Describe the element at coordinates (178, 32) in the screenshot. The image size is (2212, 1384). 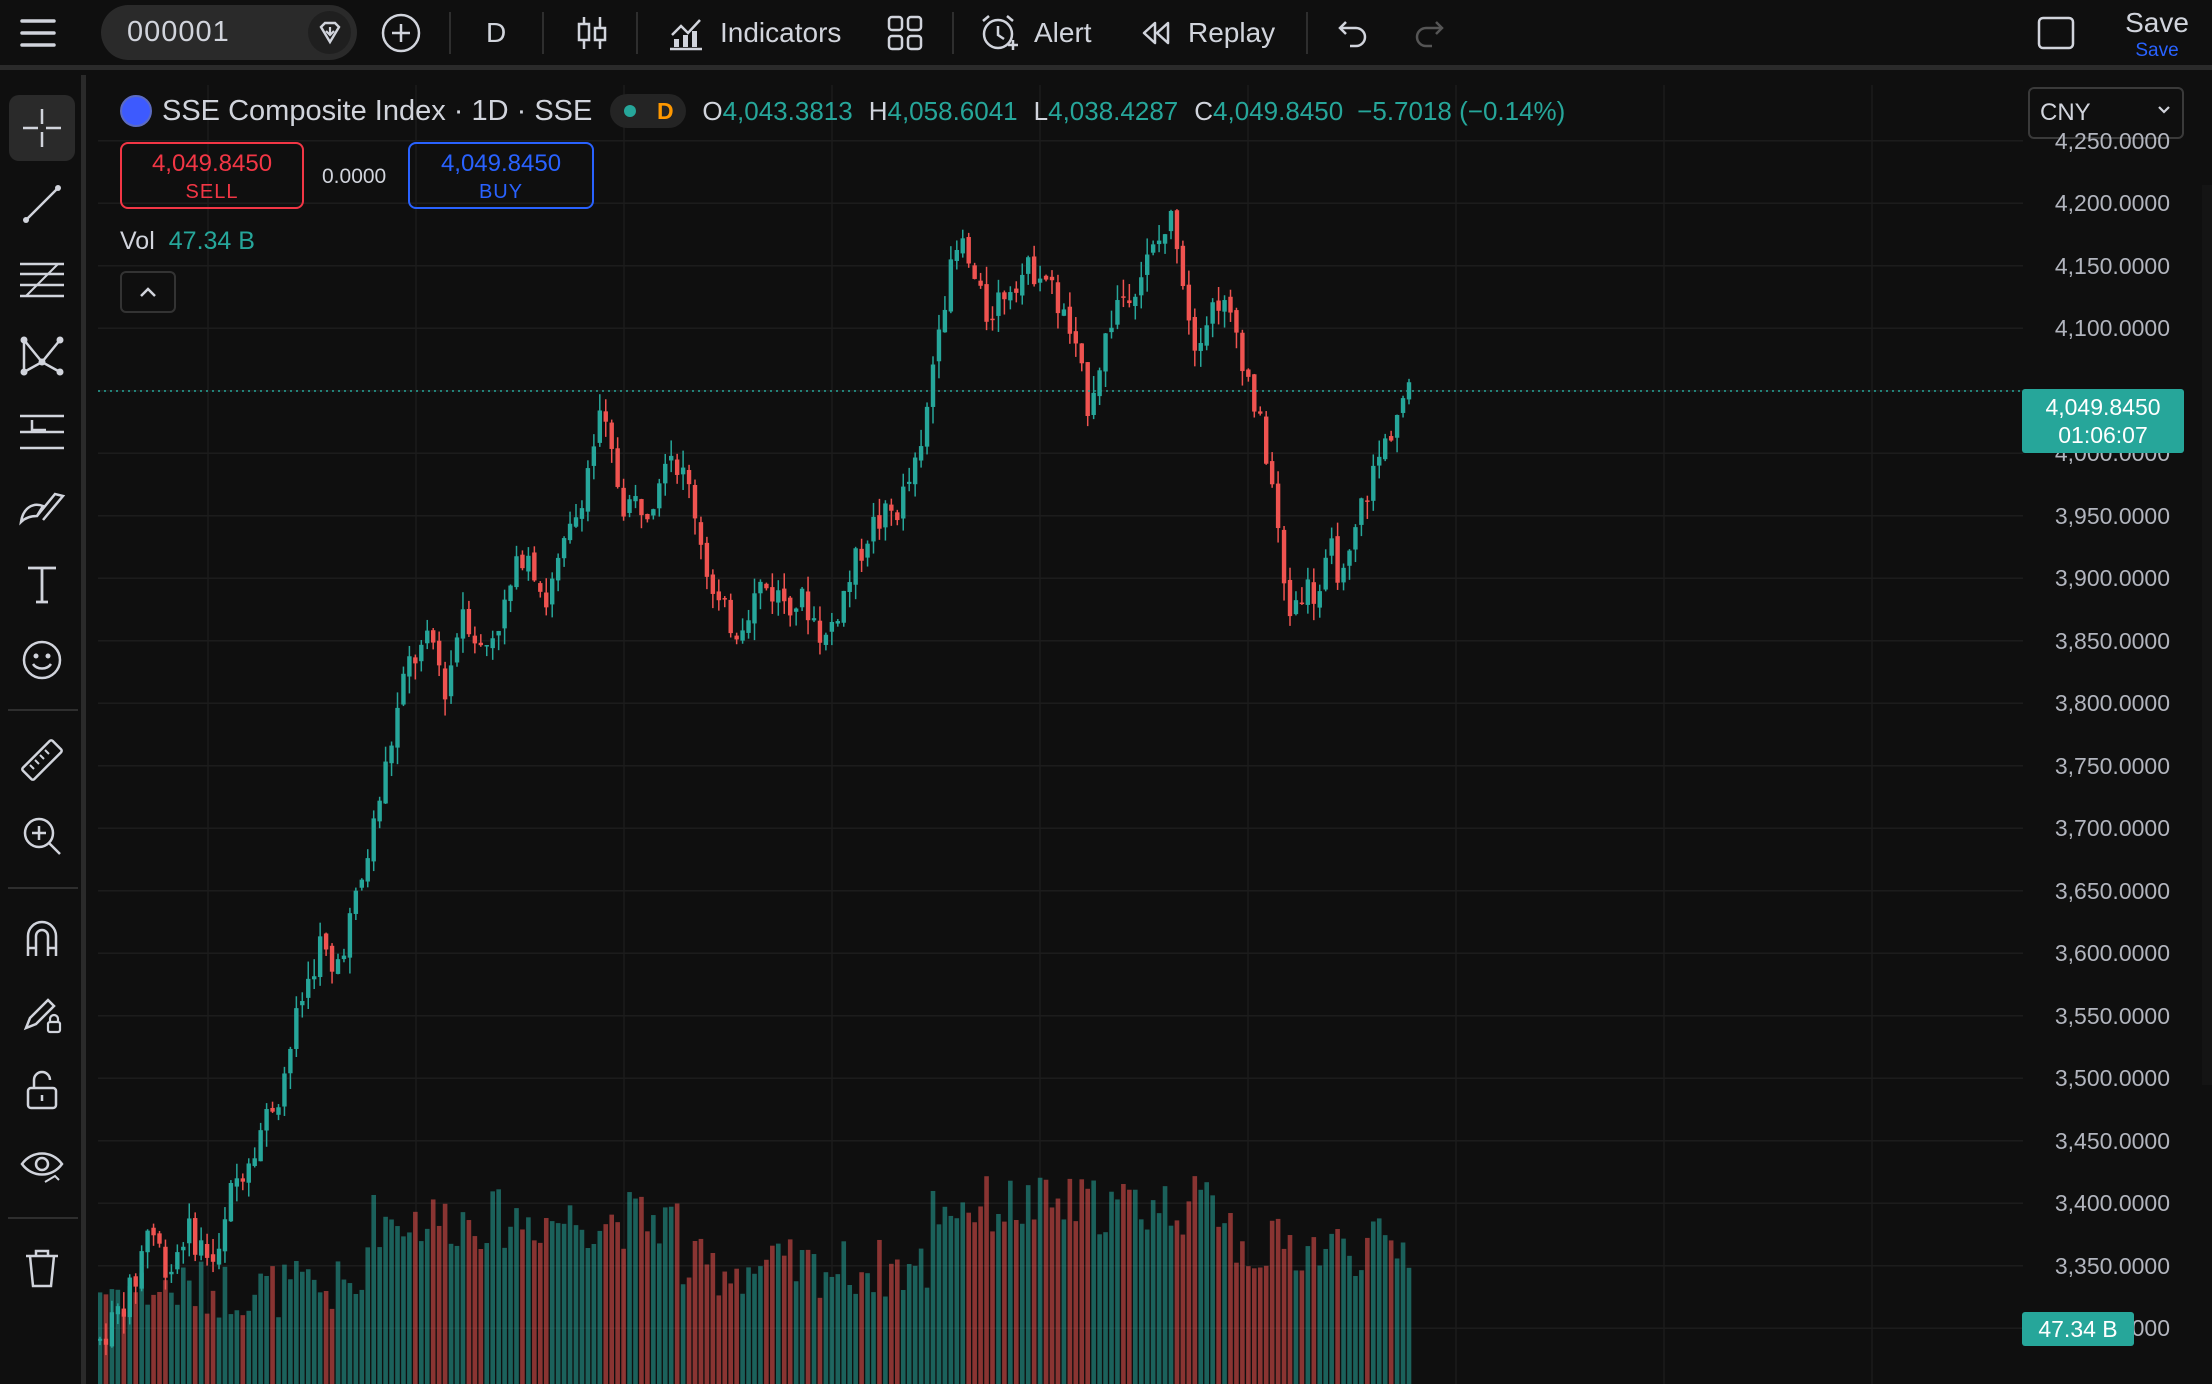
I see `symbol-text: 000001` at that location.